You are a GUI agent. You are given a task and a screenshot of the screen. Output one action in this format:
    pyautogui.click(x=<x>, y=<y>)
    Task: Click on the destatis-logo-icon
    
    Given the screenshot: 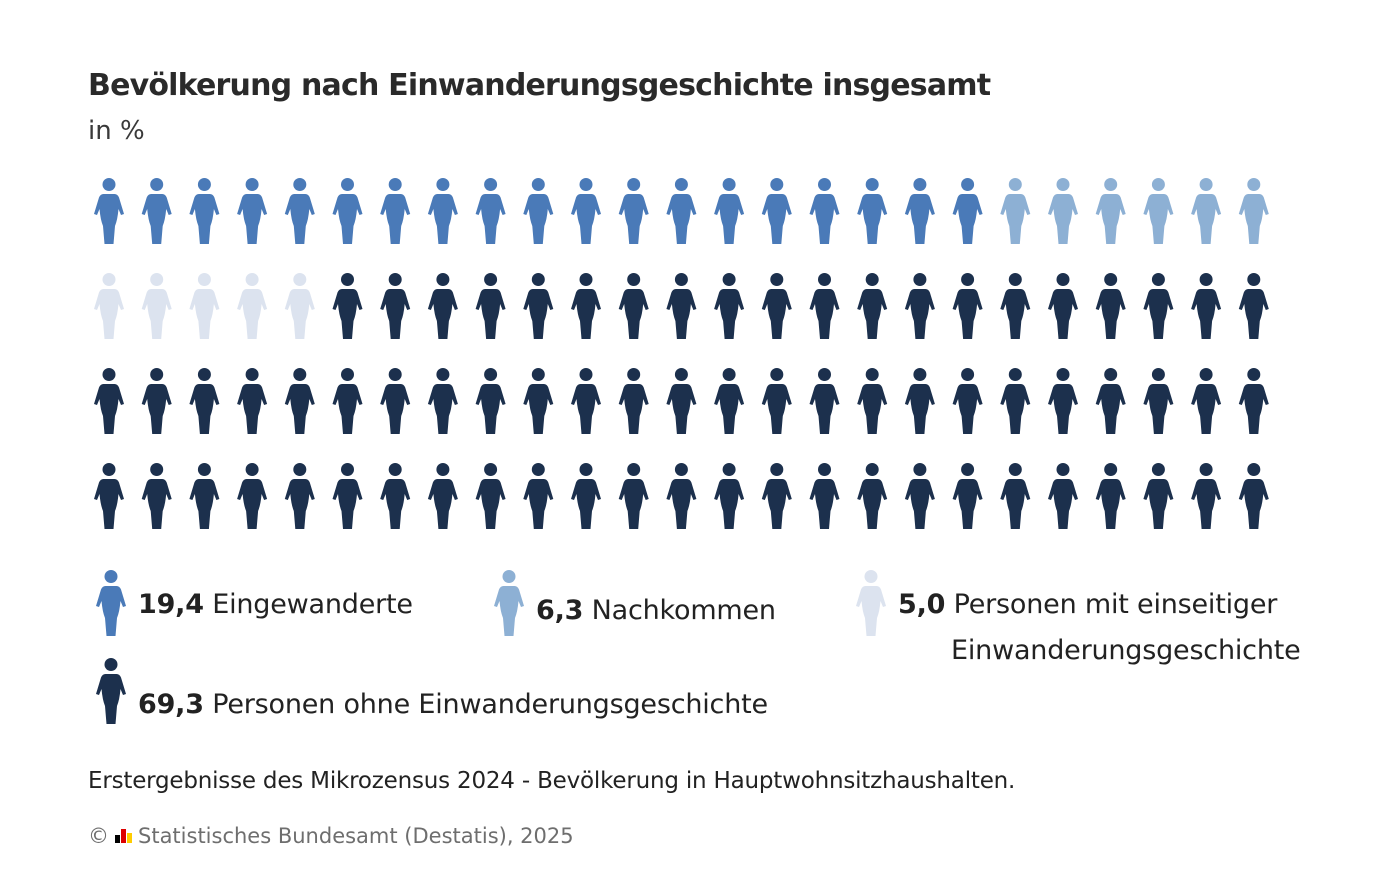 What is the action you would take?
    pyautogui.click(x=123, y=836)
    